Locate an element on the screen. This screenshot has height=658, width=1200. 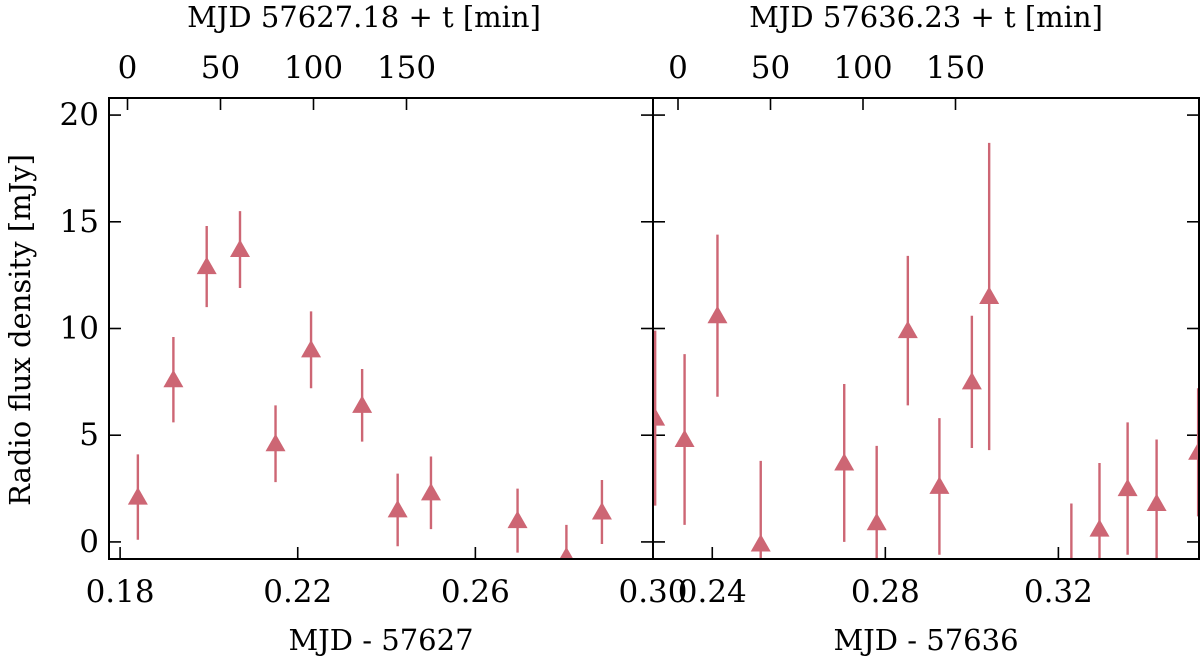
right-top-axis-title: MJD 57636.23 + t [min] is located at coordinates (926, 17).